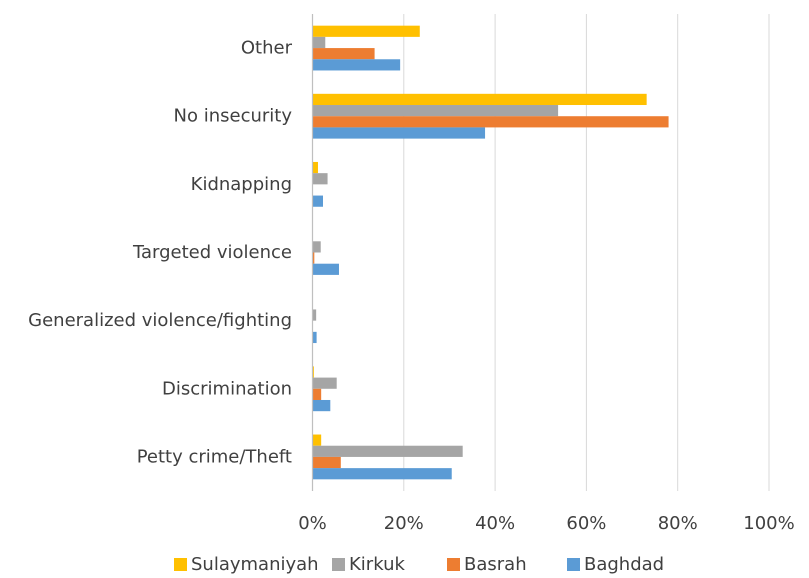 The image size is (809, 578). Describe the element at coordinates (180, 564) in the screenshot. I see `legend-swatch-sulaymaniyah` at that location.